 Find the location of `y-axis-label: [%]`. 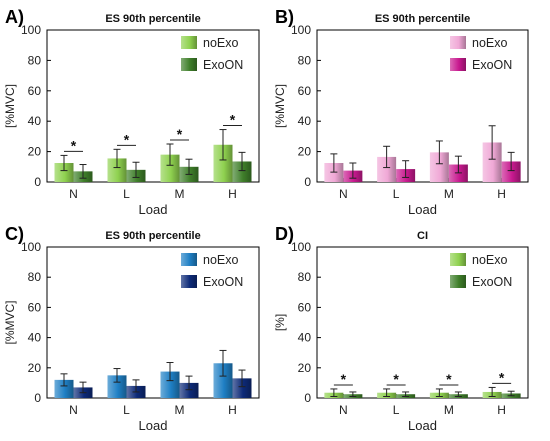

y-axis-label: [%] is located at coordinates (280, 322).